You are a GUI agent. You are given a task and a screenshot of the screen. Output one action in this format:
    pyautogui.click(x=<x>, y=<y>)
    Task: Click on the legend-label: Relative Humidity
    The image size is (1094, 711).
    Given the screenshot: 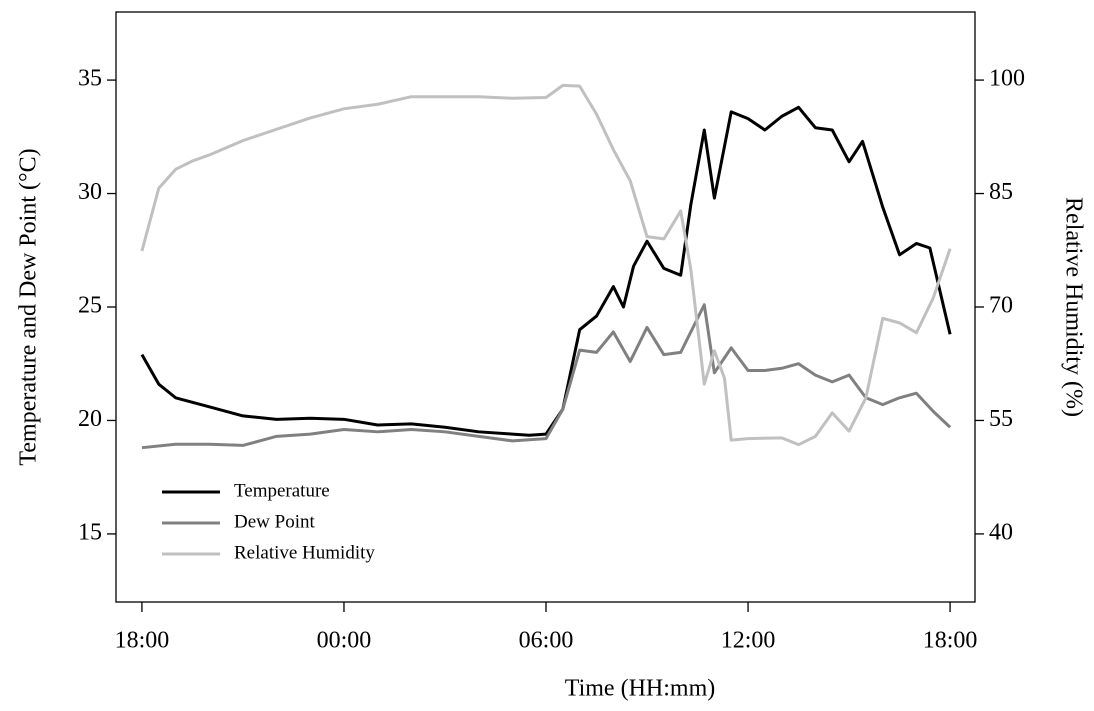 What is the action you would take?
    pyautogui.click(x=304, y=552)
    